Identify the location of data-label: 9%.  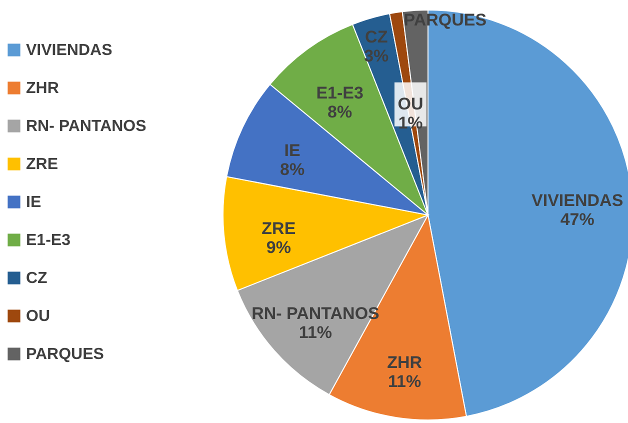
(278, 248).